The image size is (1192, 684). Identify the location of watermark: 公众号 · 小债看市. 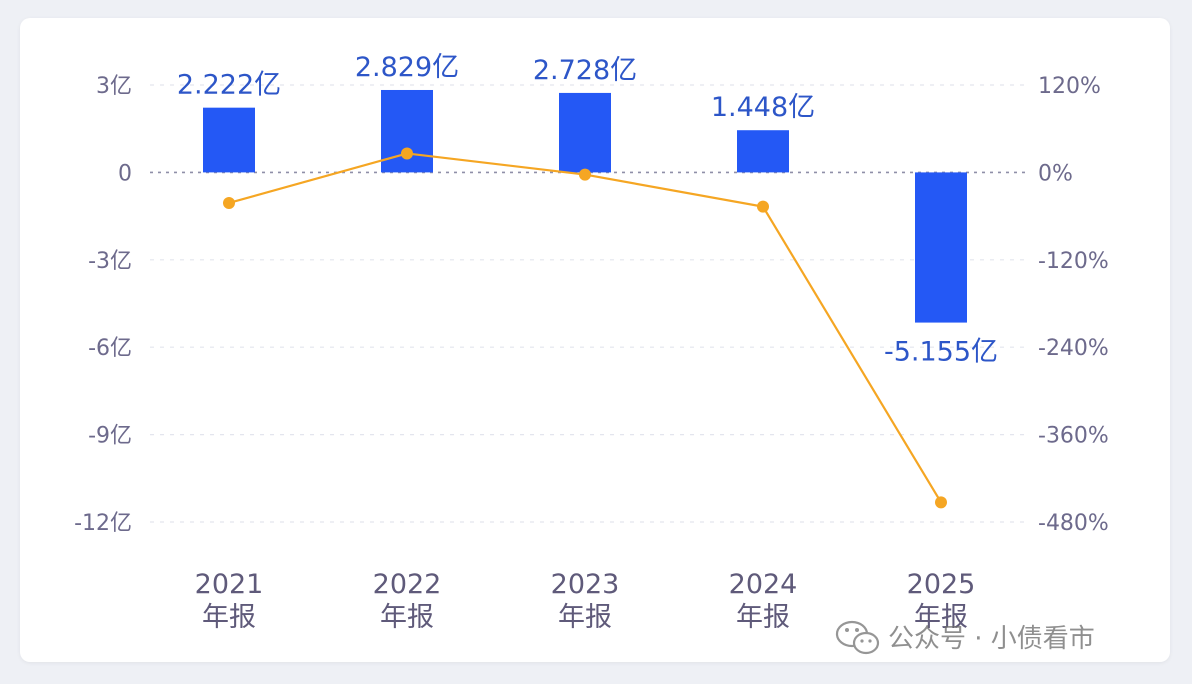
(965, 637).